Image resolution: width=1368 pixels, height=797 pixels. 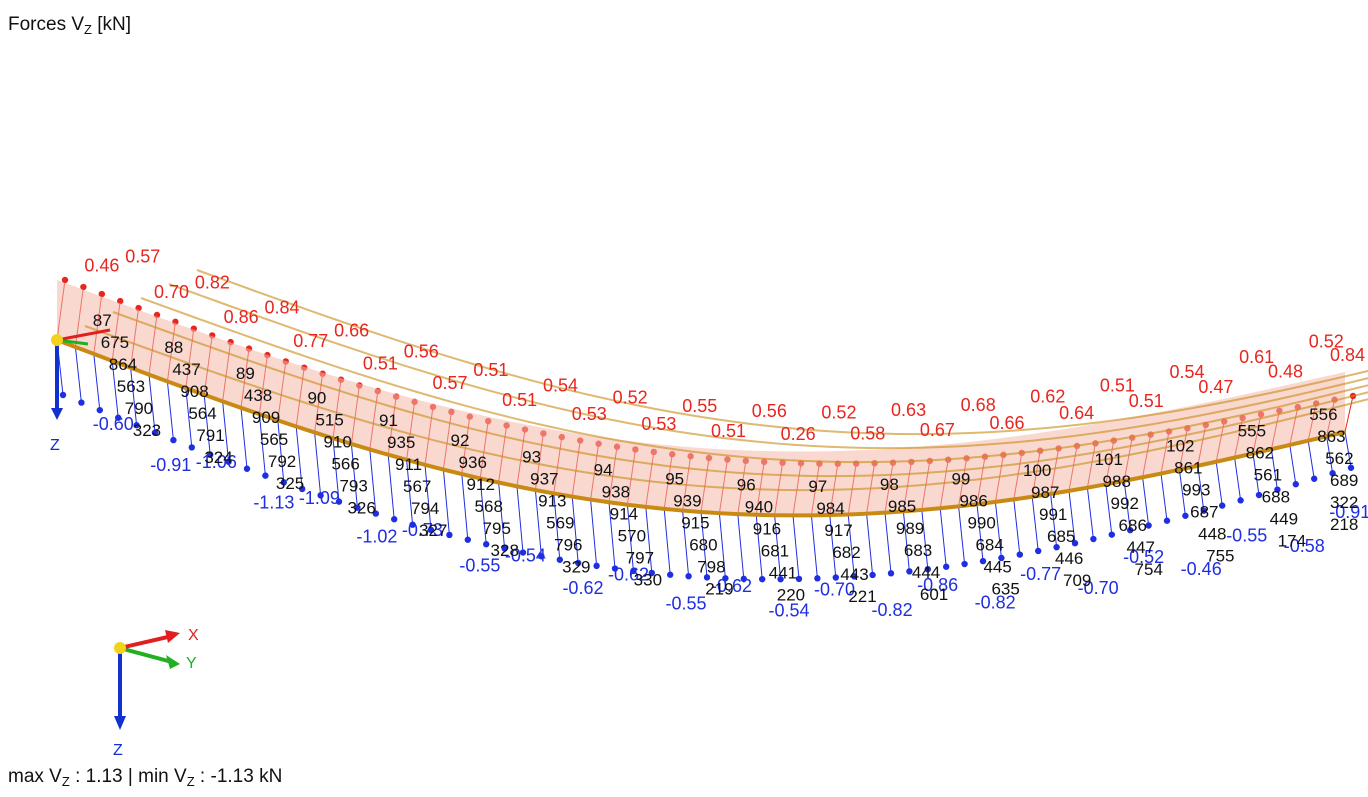 I want to click on positive-value-label: 0.58, so click(x=867, y=434).